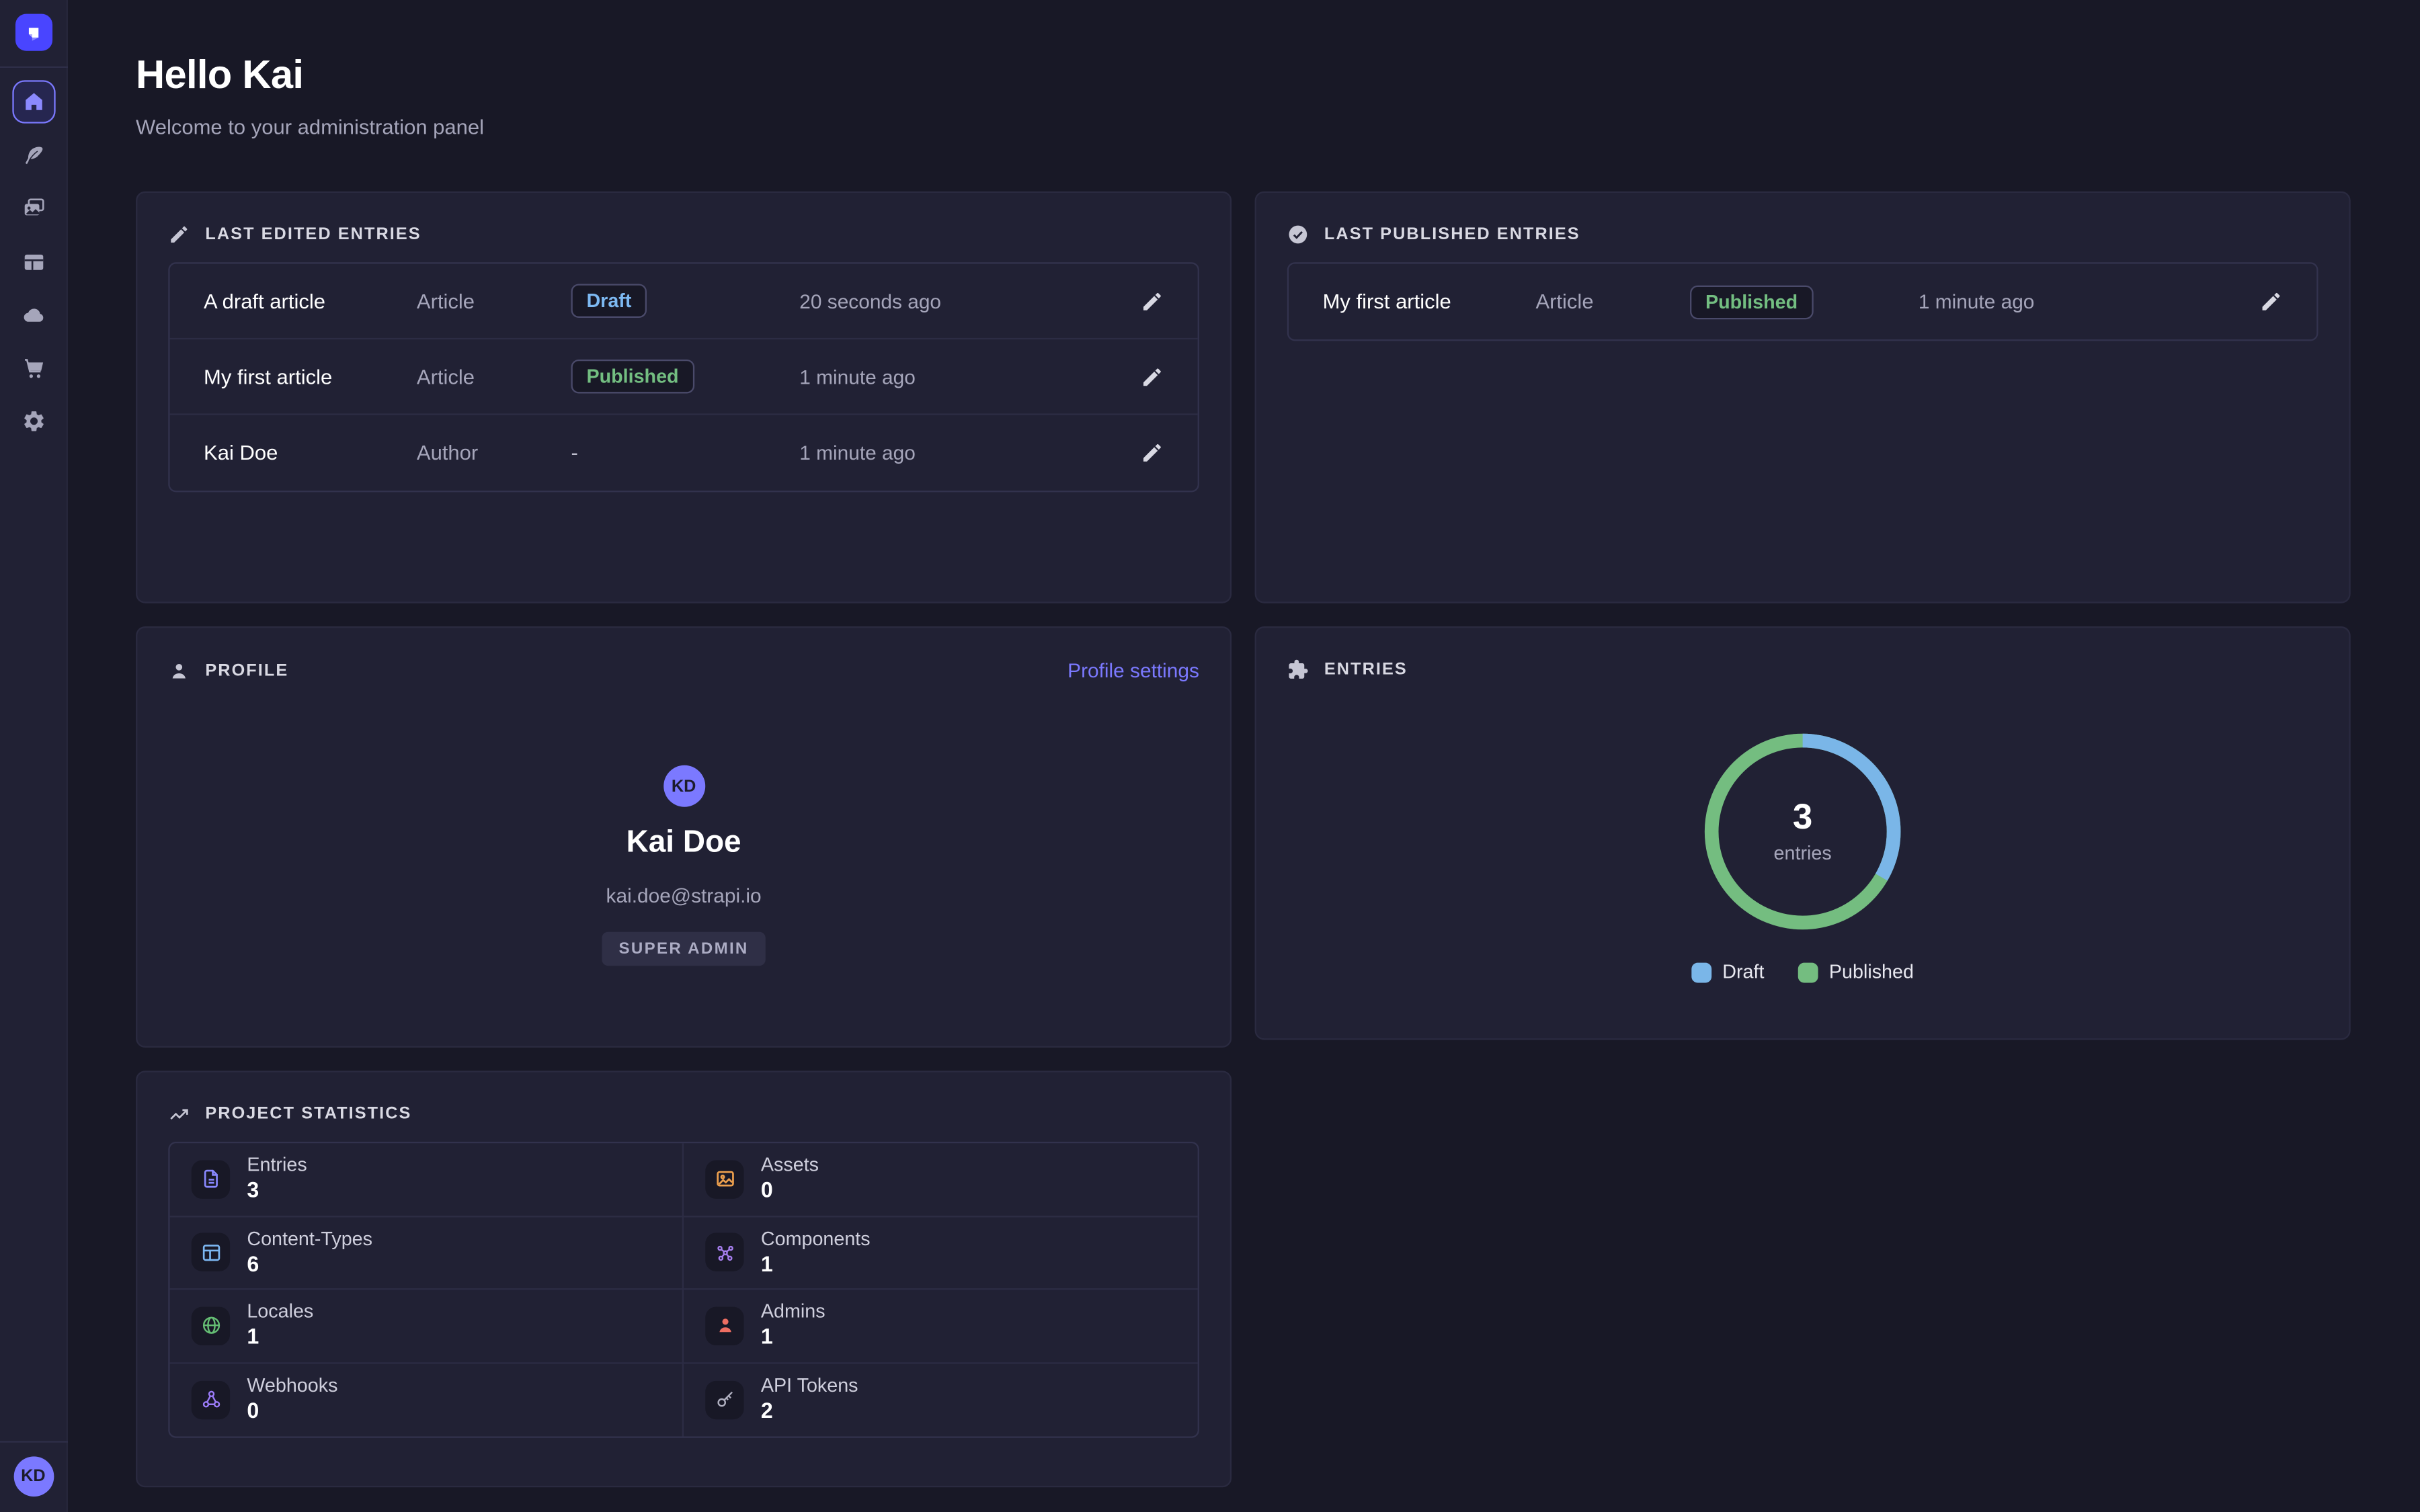 The width and height of the screenshot is (2420, 1512). Describe the element at coordinates (32, 367) in the screenshot. I see `sidebar-item-marketplace` at that location.